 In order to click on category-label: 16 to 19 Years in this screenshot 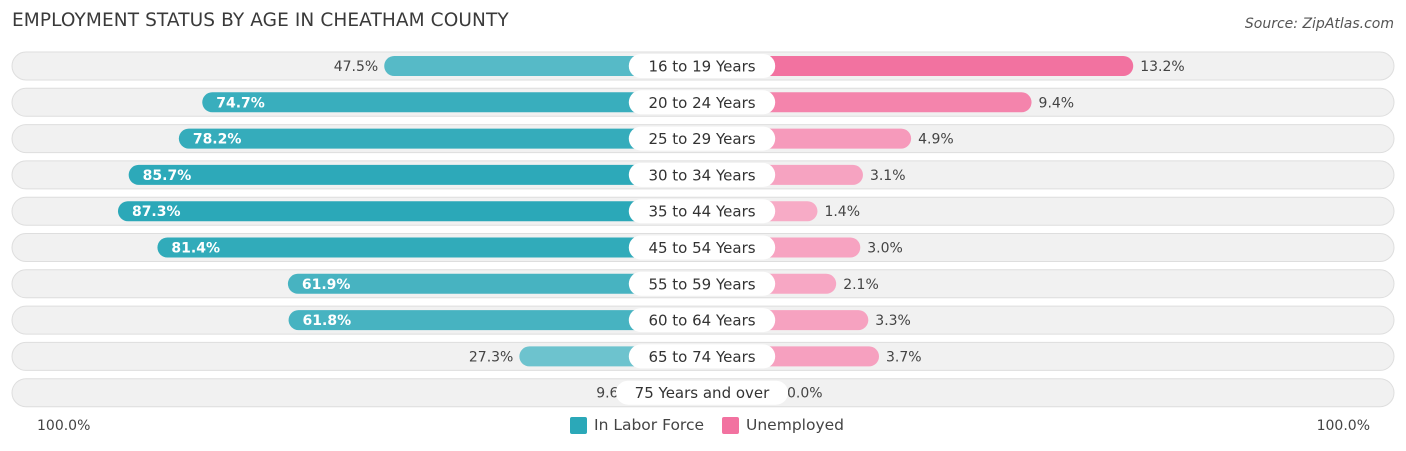, I will do `click(701, 67)`.